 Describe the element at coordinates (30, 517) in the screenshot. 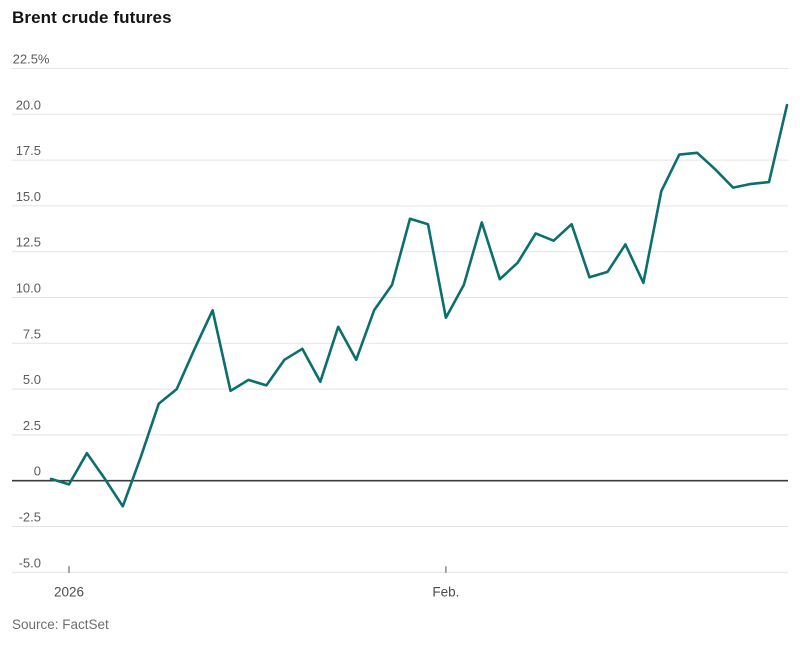

I see `y-axis-label: -2.5` at that location.